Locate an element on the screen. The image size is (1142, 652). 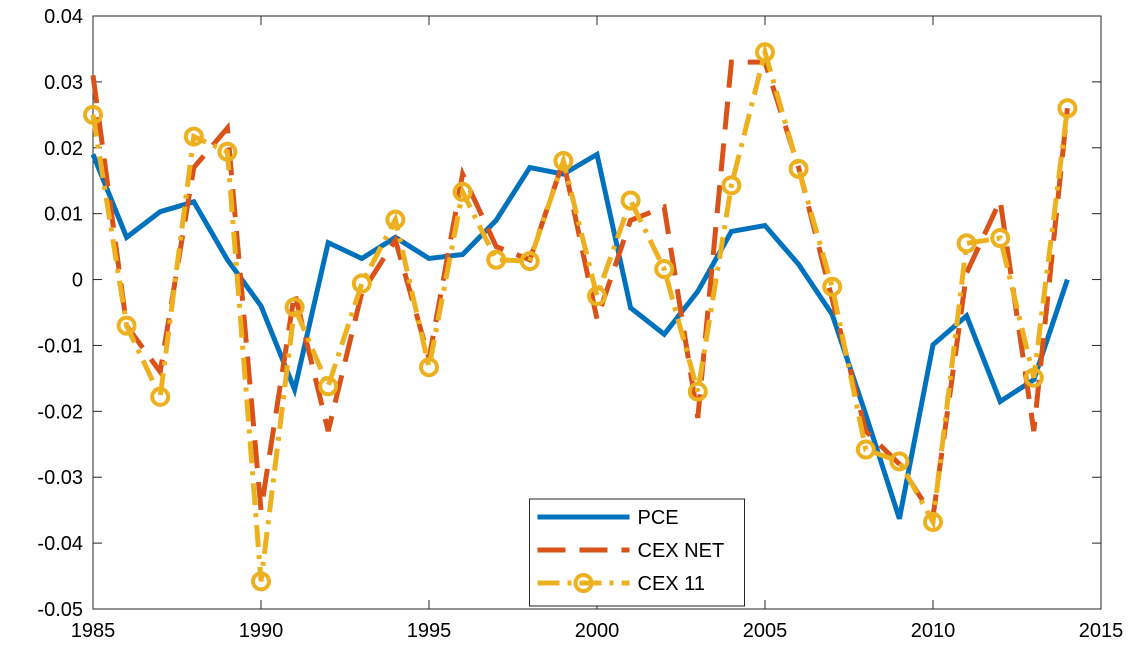
legend-label: CEX NET is located at coordinates (681, 551).